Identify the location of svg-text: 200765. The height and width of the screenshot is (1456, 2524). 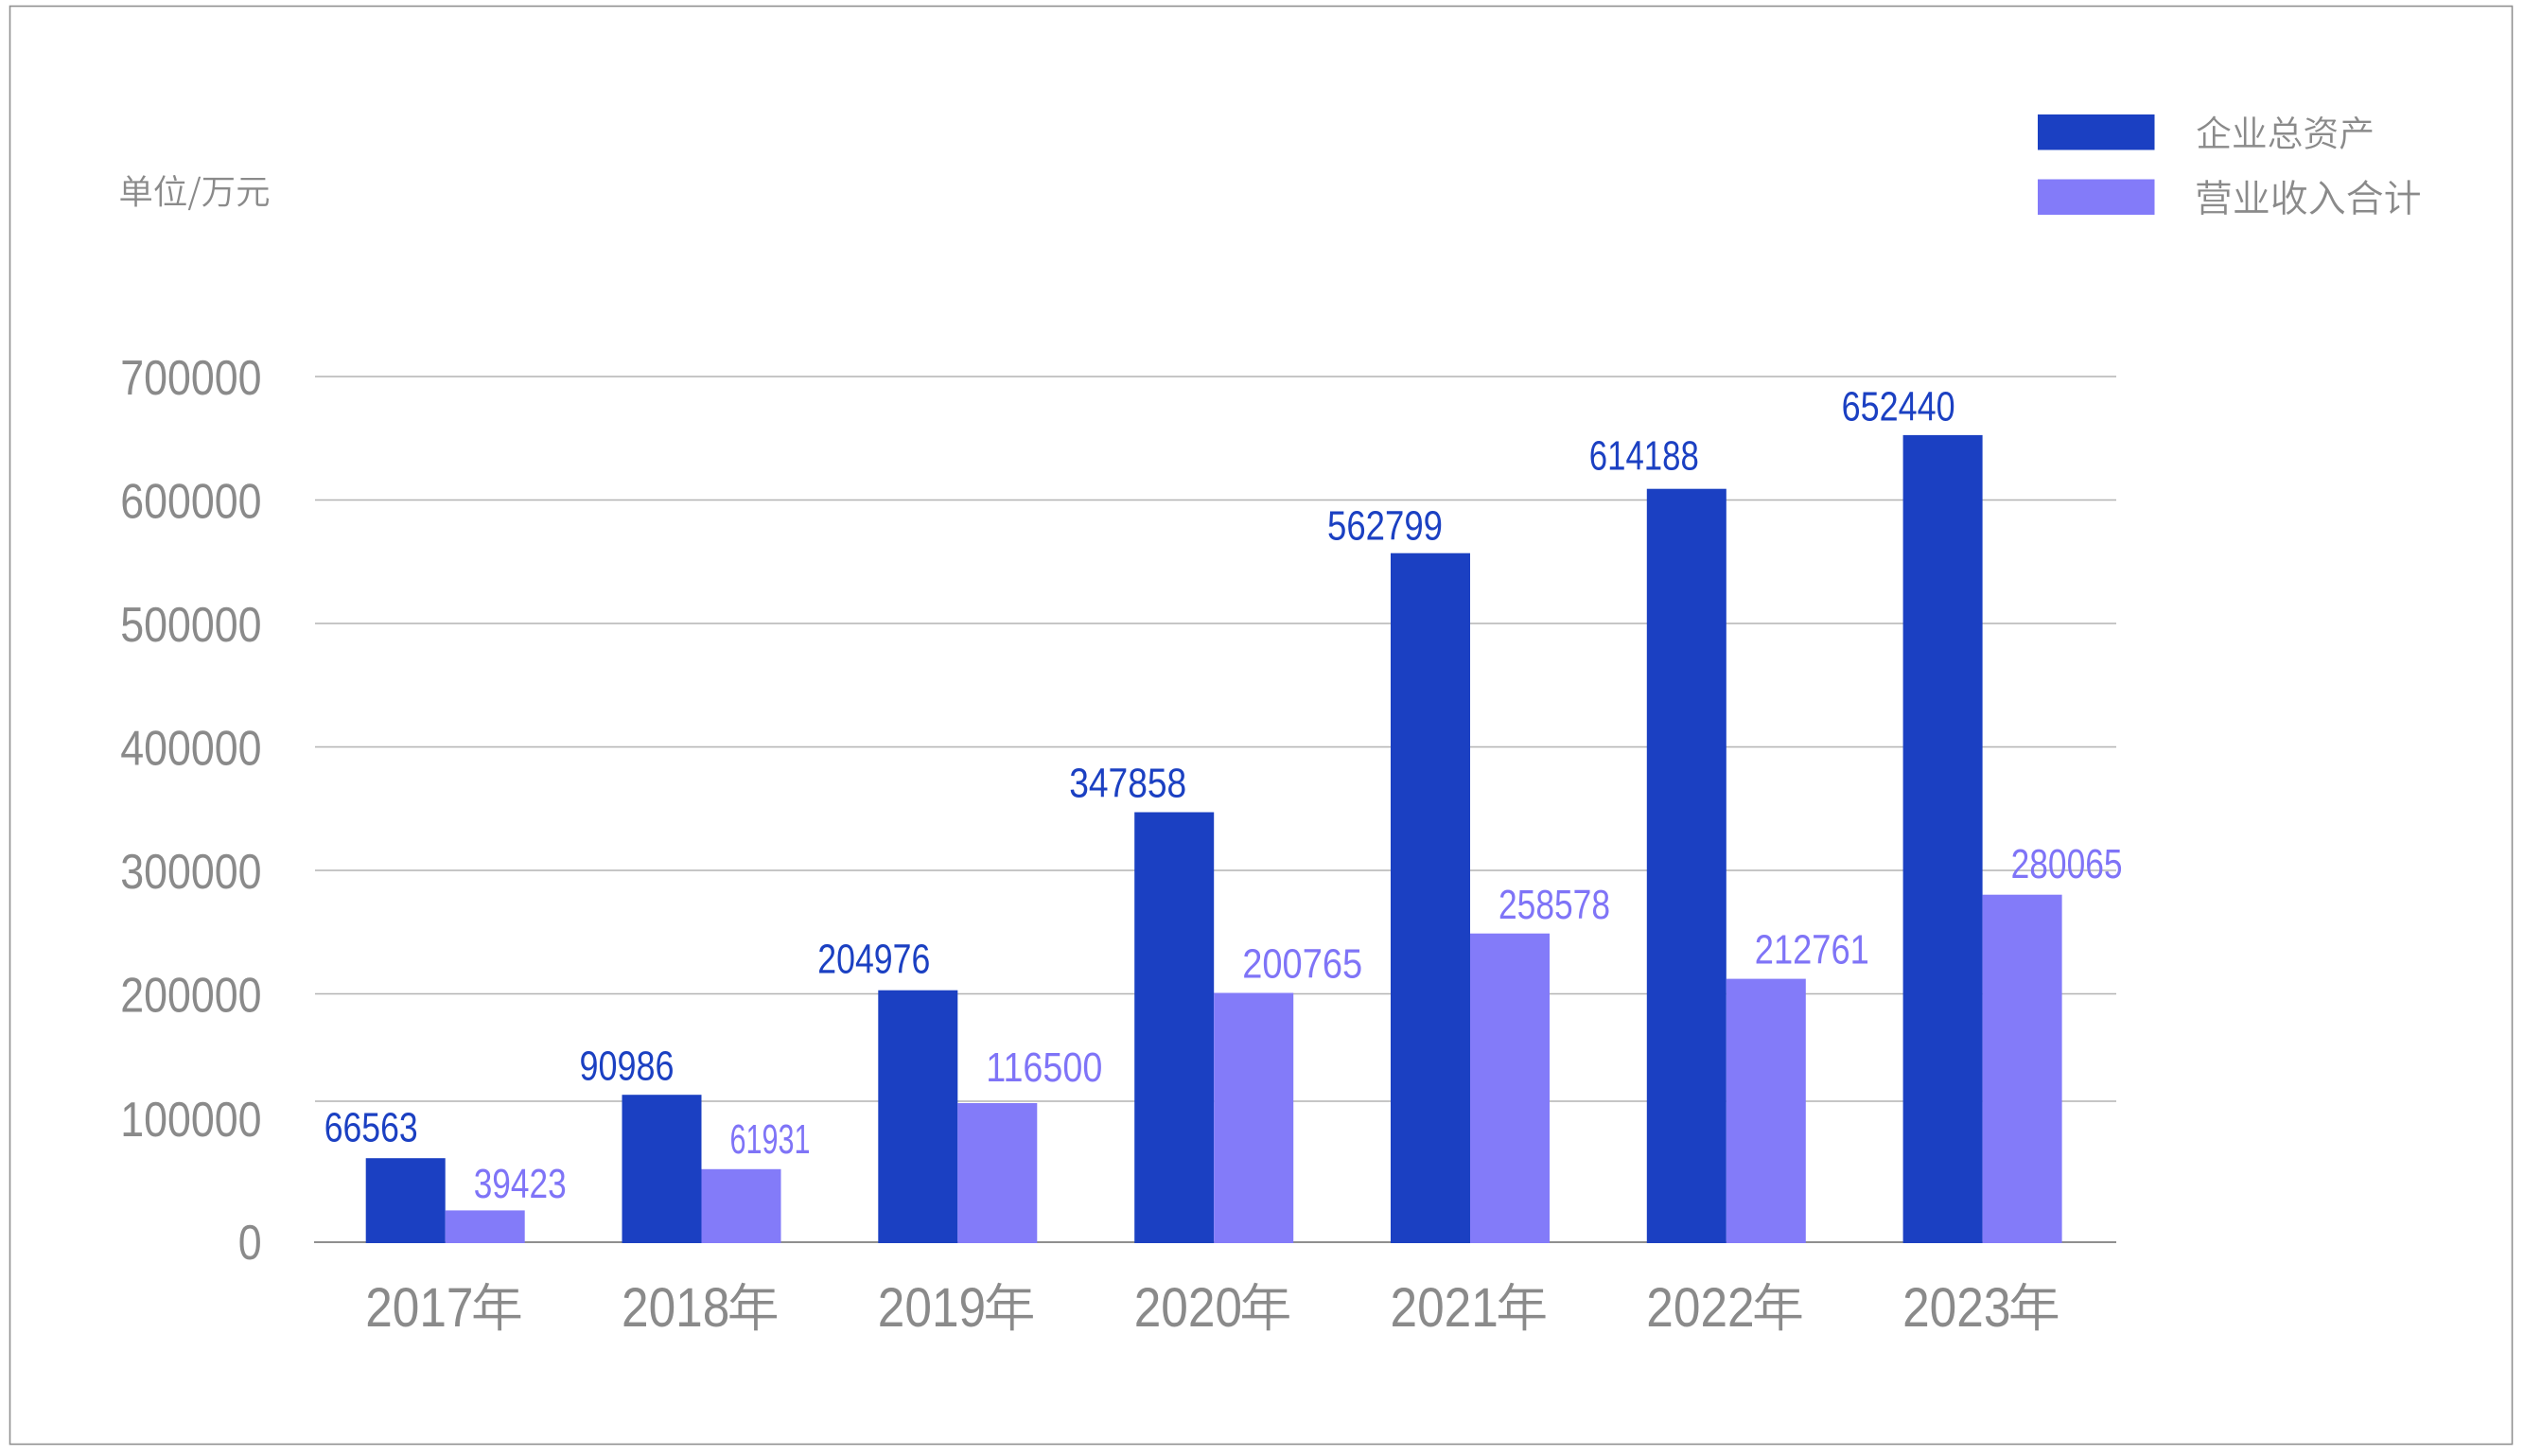
(1302, 964).